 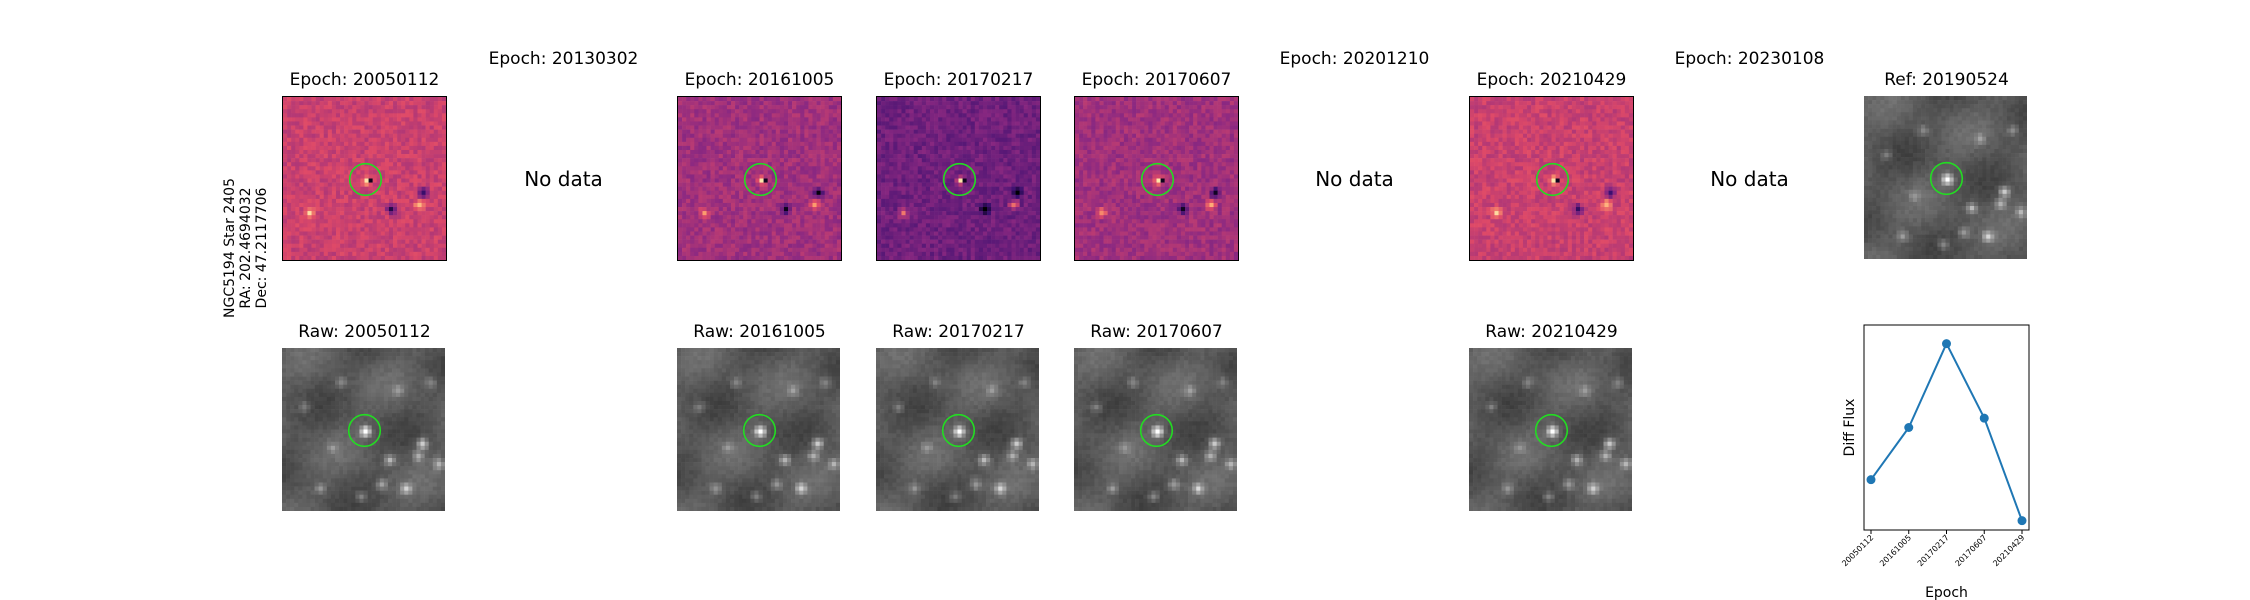 What do you see at coordinates (1933, 550) in the screenshot?
I see `x-tick-label: 20170217` at bounding box center [1933, 550].